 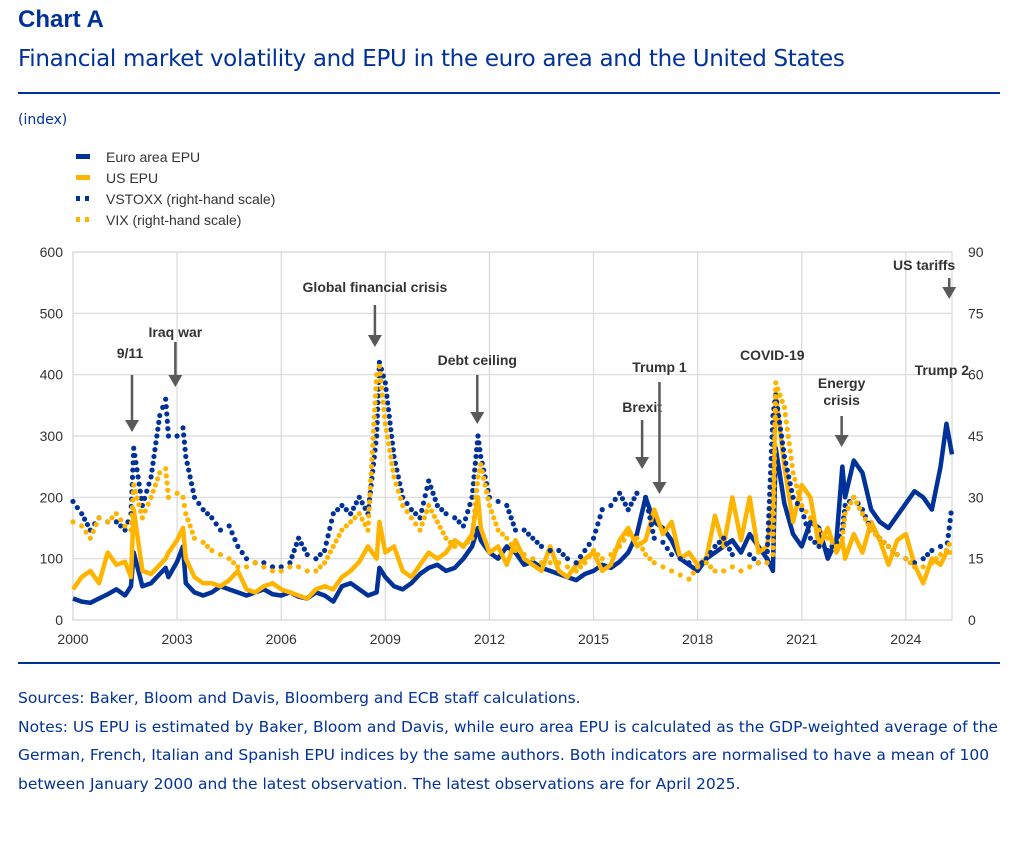 I want to click on legend-item-euro-epu: Euro area EPU, so click(x=175, y=156).